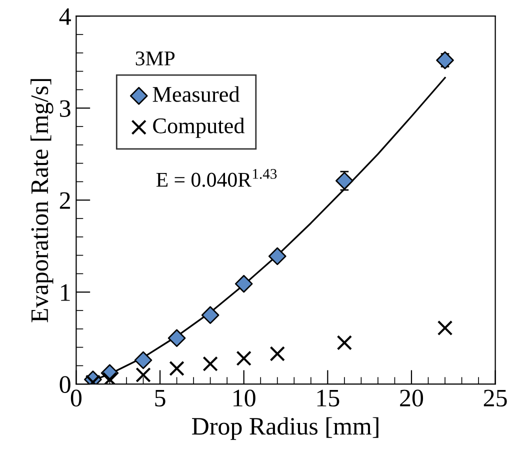  Describe the element at coordinates (196, 94) in the screenshot. I see `legend-label: Measured` at that location.